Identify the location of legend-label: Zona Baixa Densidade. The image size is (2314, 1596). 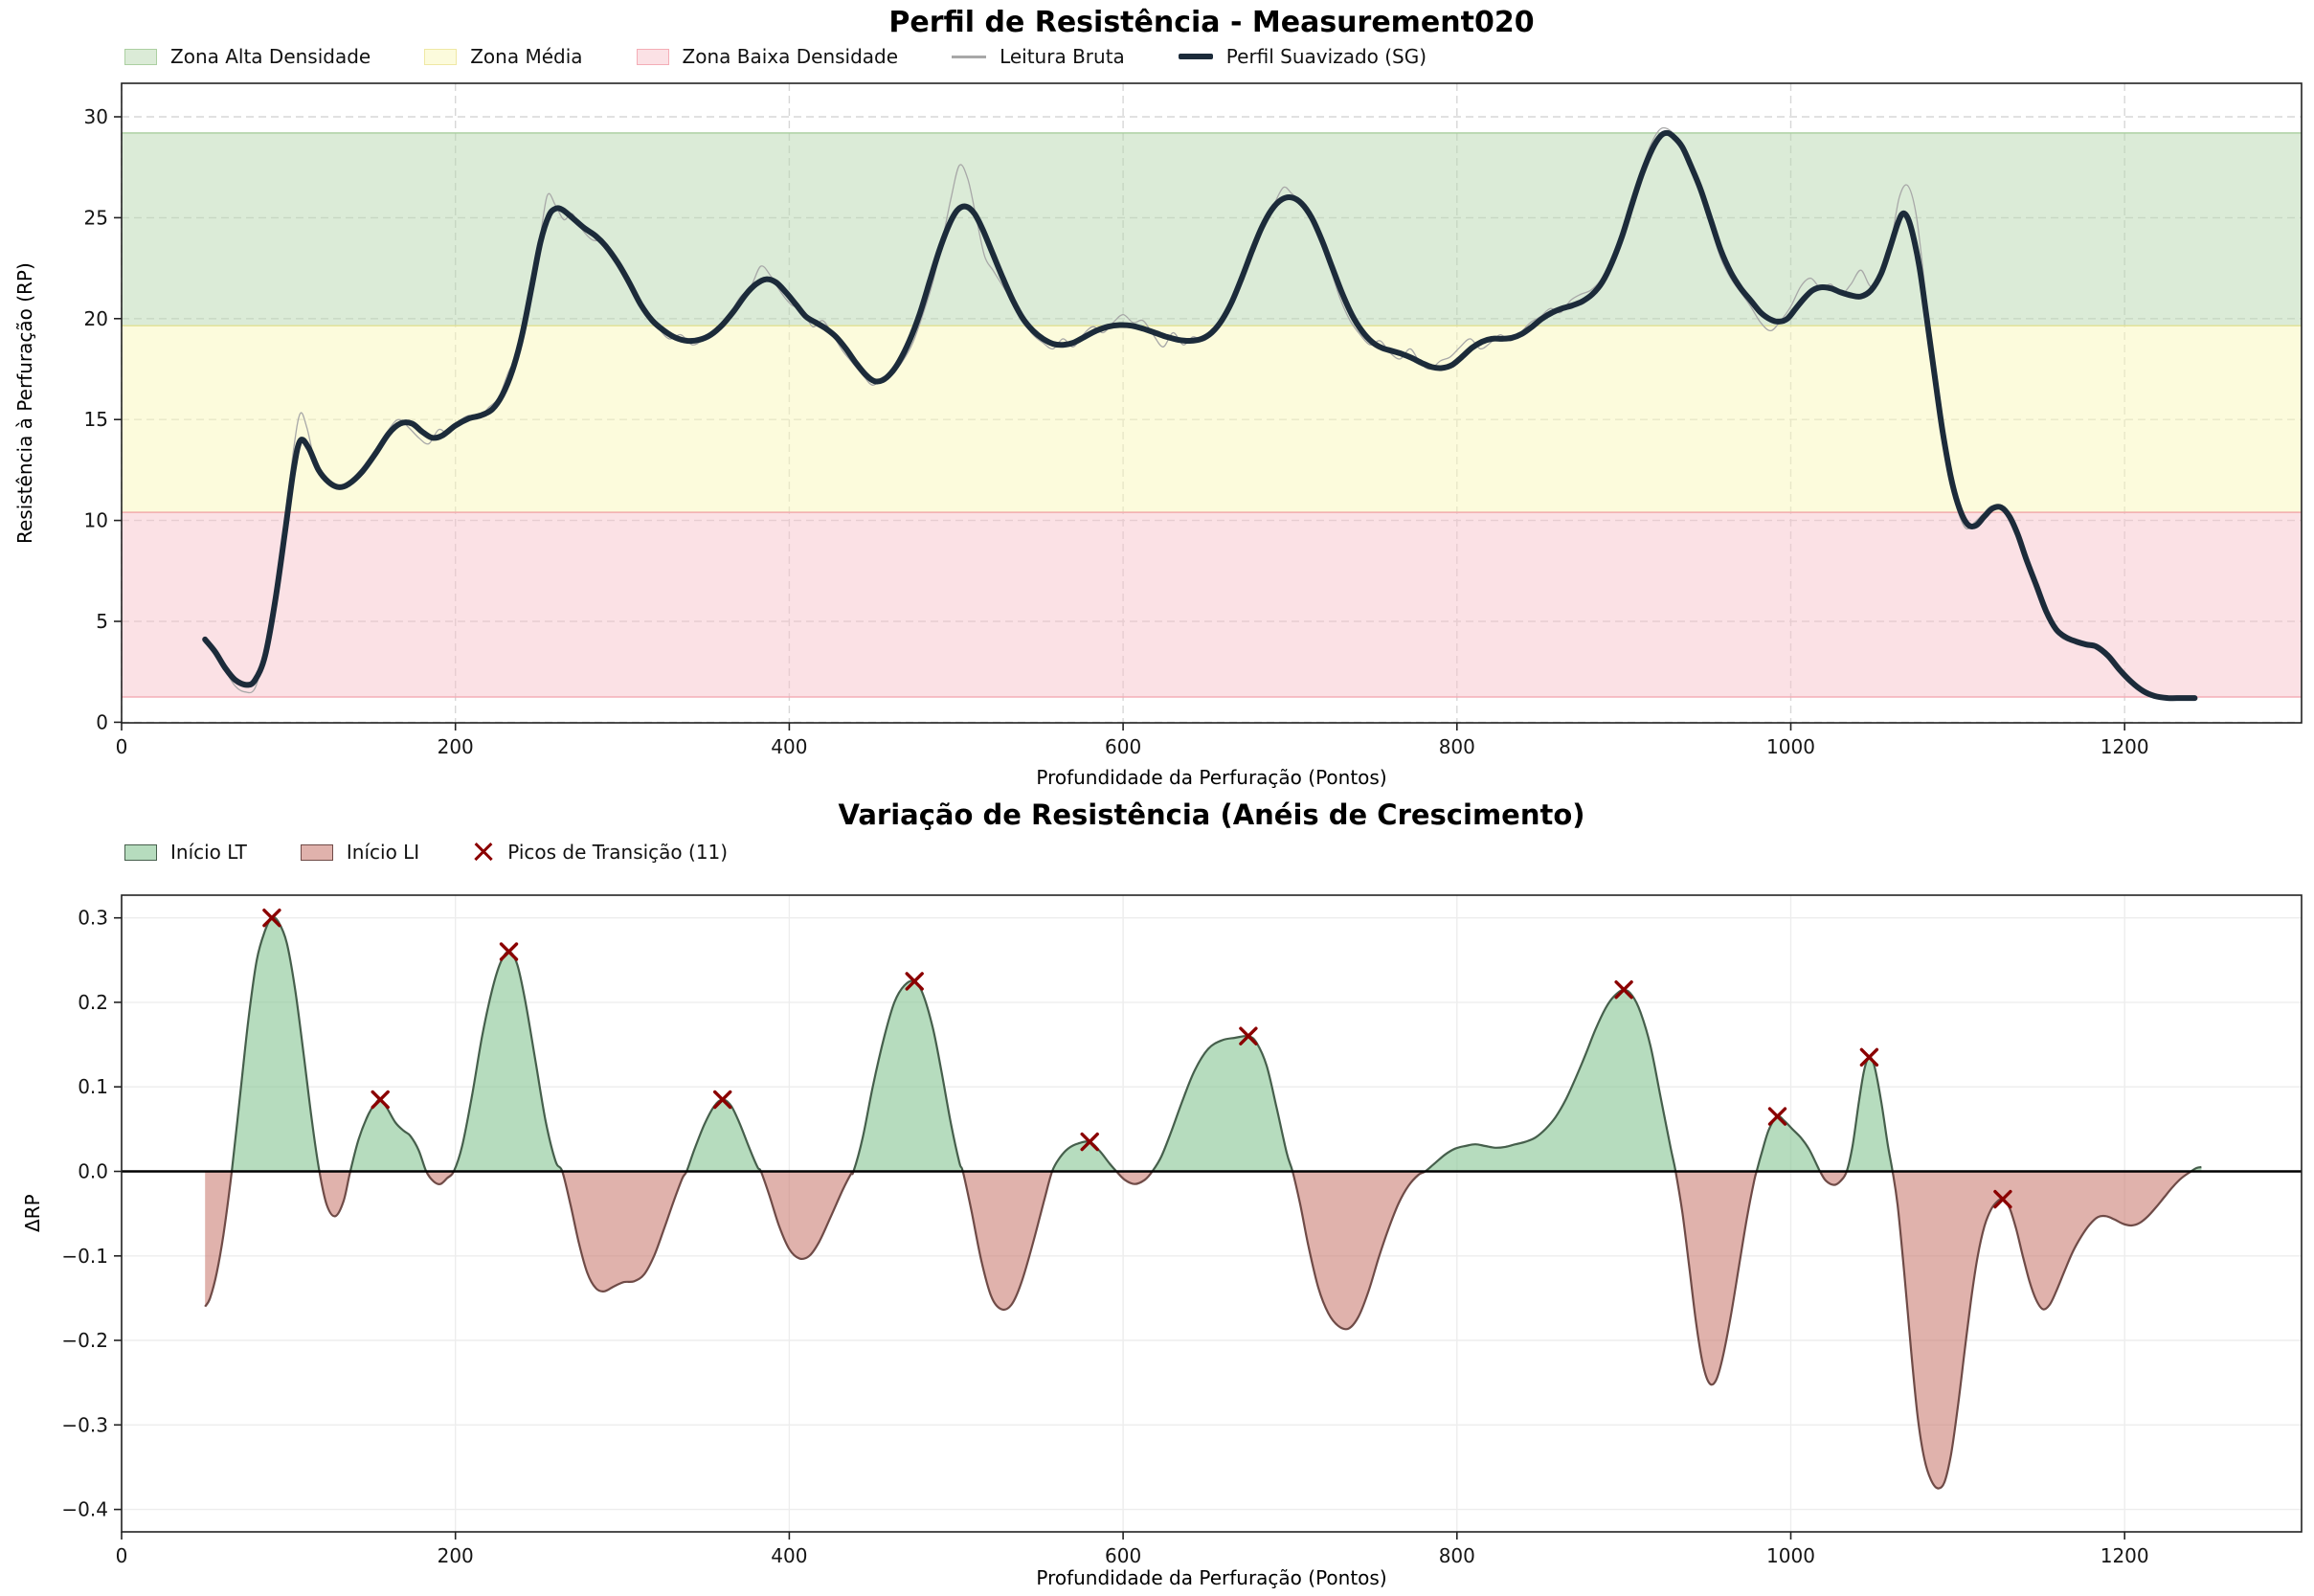
(790, 56).